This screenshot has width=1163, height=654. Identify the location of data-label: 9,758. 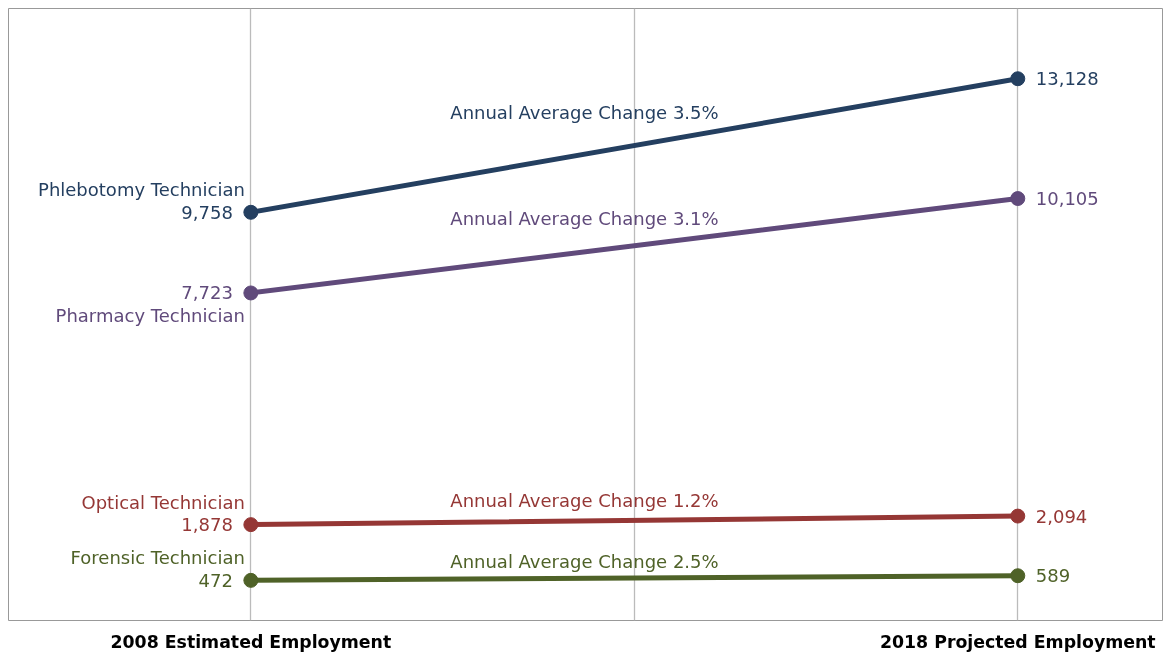
(207, 212).